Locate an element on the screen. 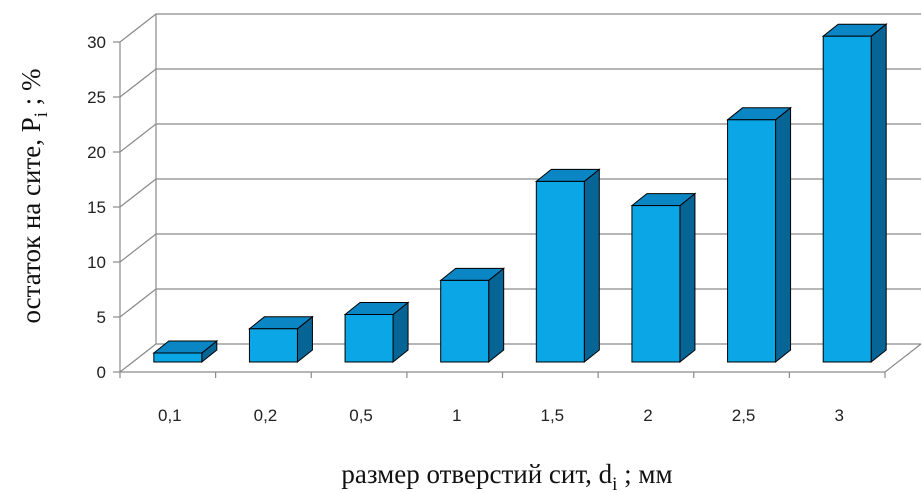 The image size is (922, 493). y-tick-label: 10 is located at coordinates (96, 262).